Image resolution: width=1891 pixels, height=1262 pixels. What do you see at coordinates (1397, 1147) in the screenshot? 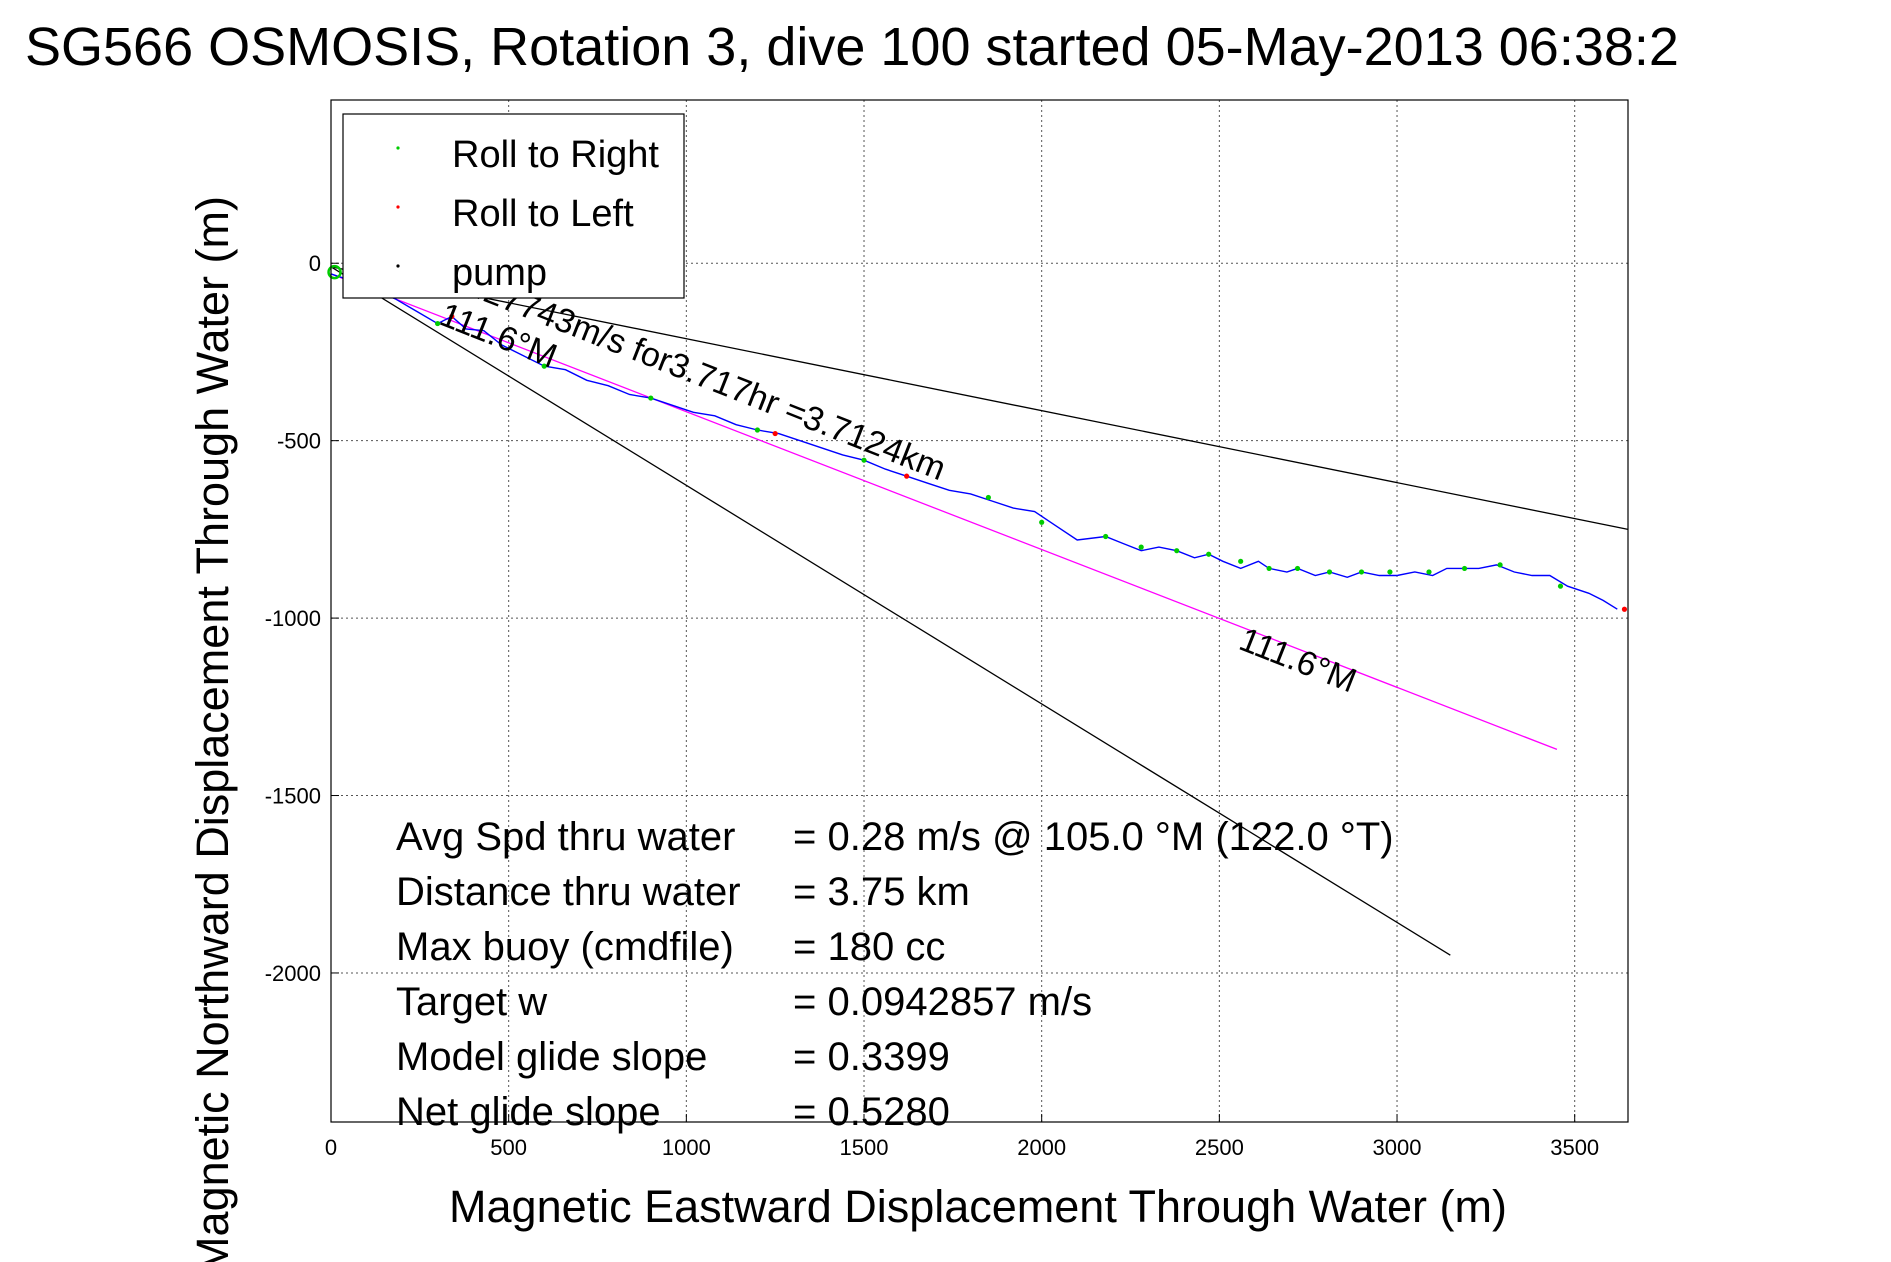
I see `x-tick-label: 3000` at bounding box center [1397, 1147].